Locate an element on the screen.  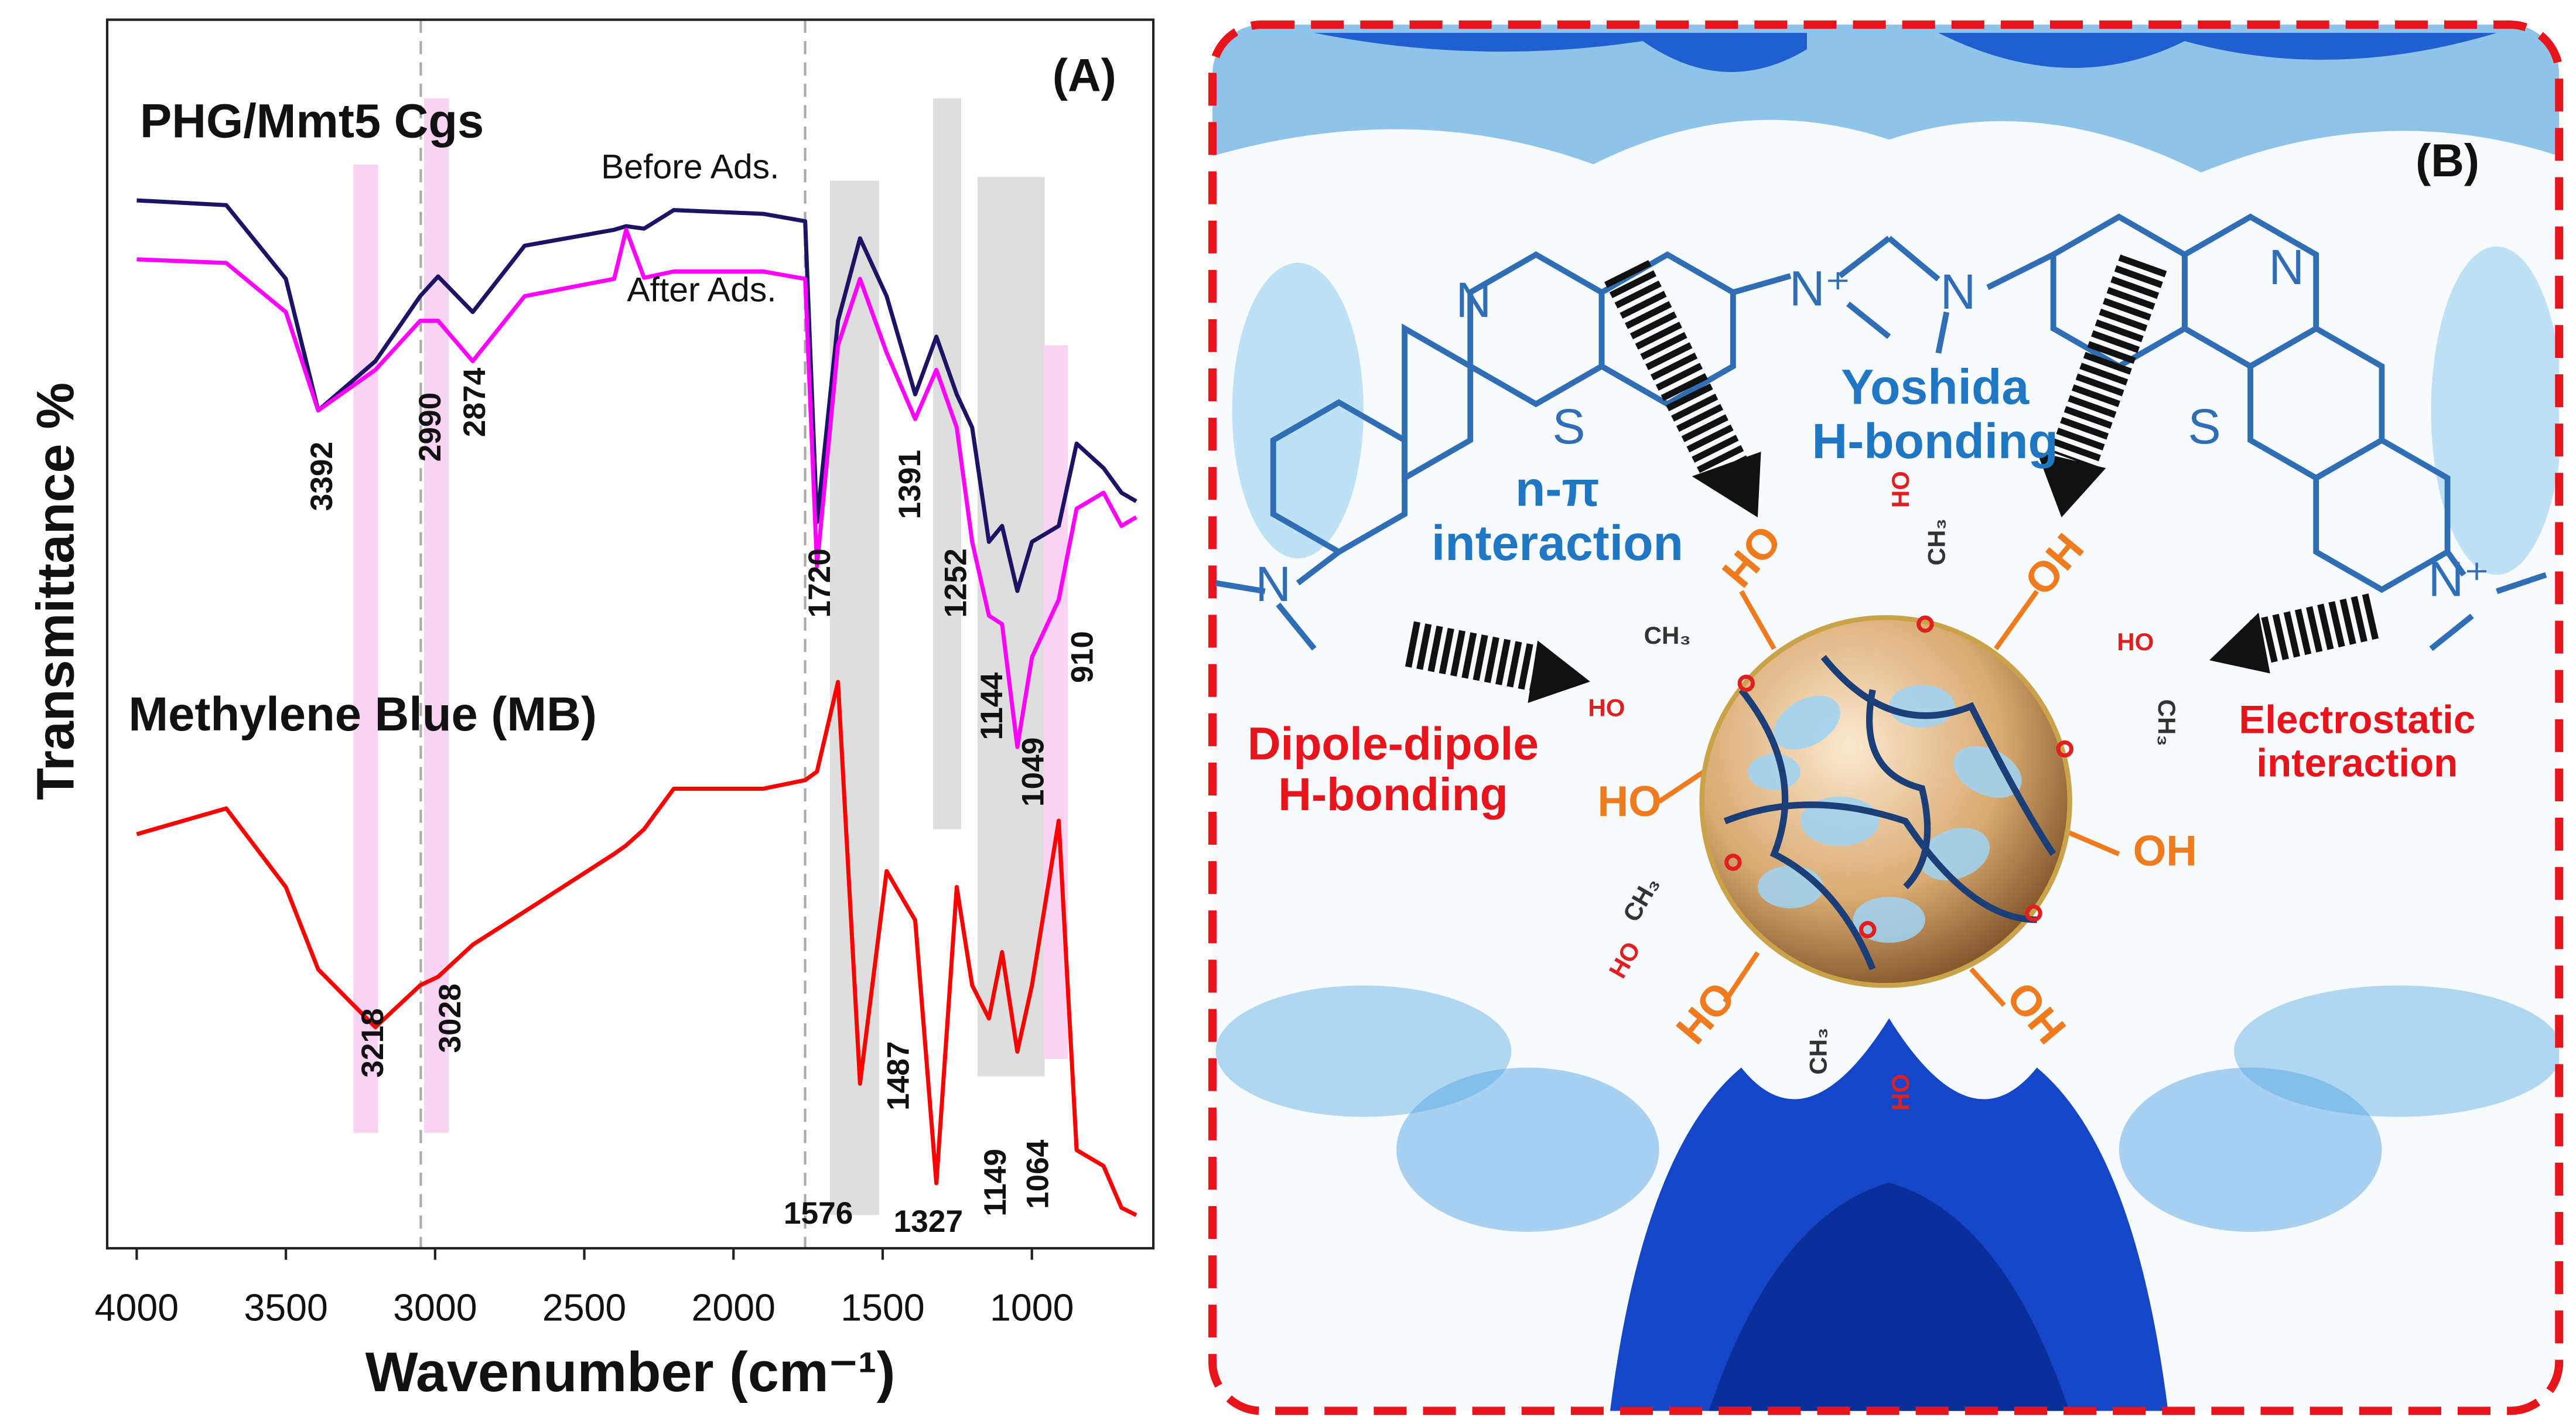
series-label: Before Ads. is located at coordinates (690, 167).